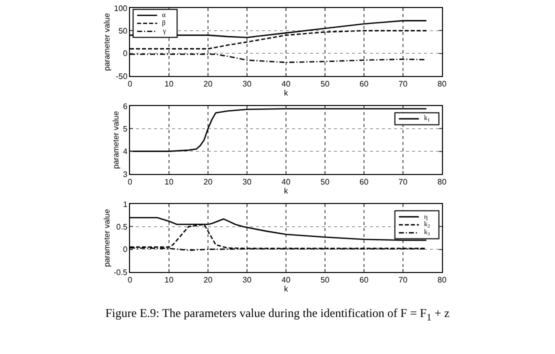 The image size is (555, 354). Describe the element at coordinates (125, 129) in the screenshot. I see `y-tick-label: 5` at that location.